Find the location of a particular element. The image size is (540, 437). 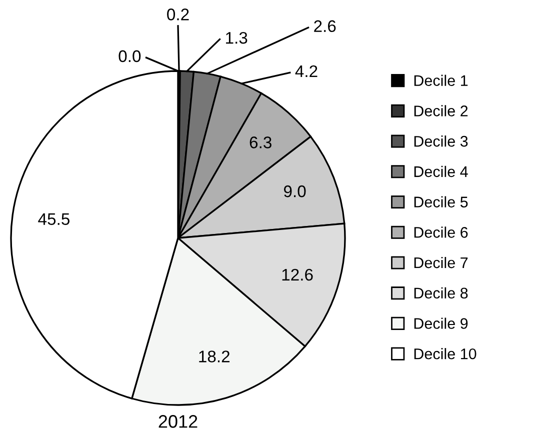

legend-label: Decile 8 is located at coordinates (441, 293).